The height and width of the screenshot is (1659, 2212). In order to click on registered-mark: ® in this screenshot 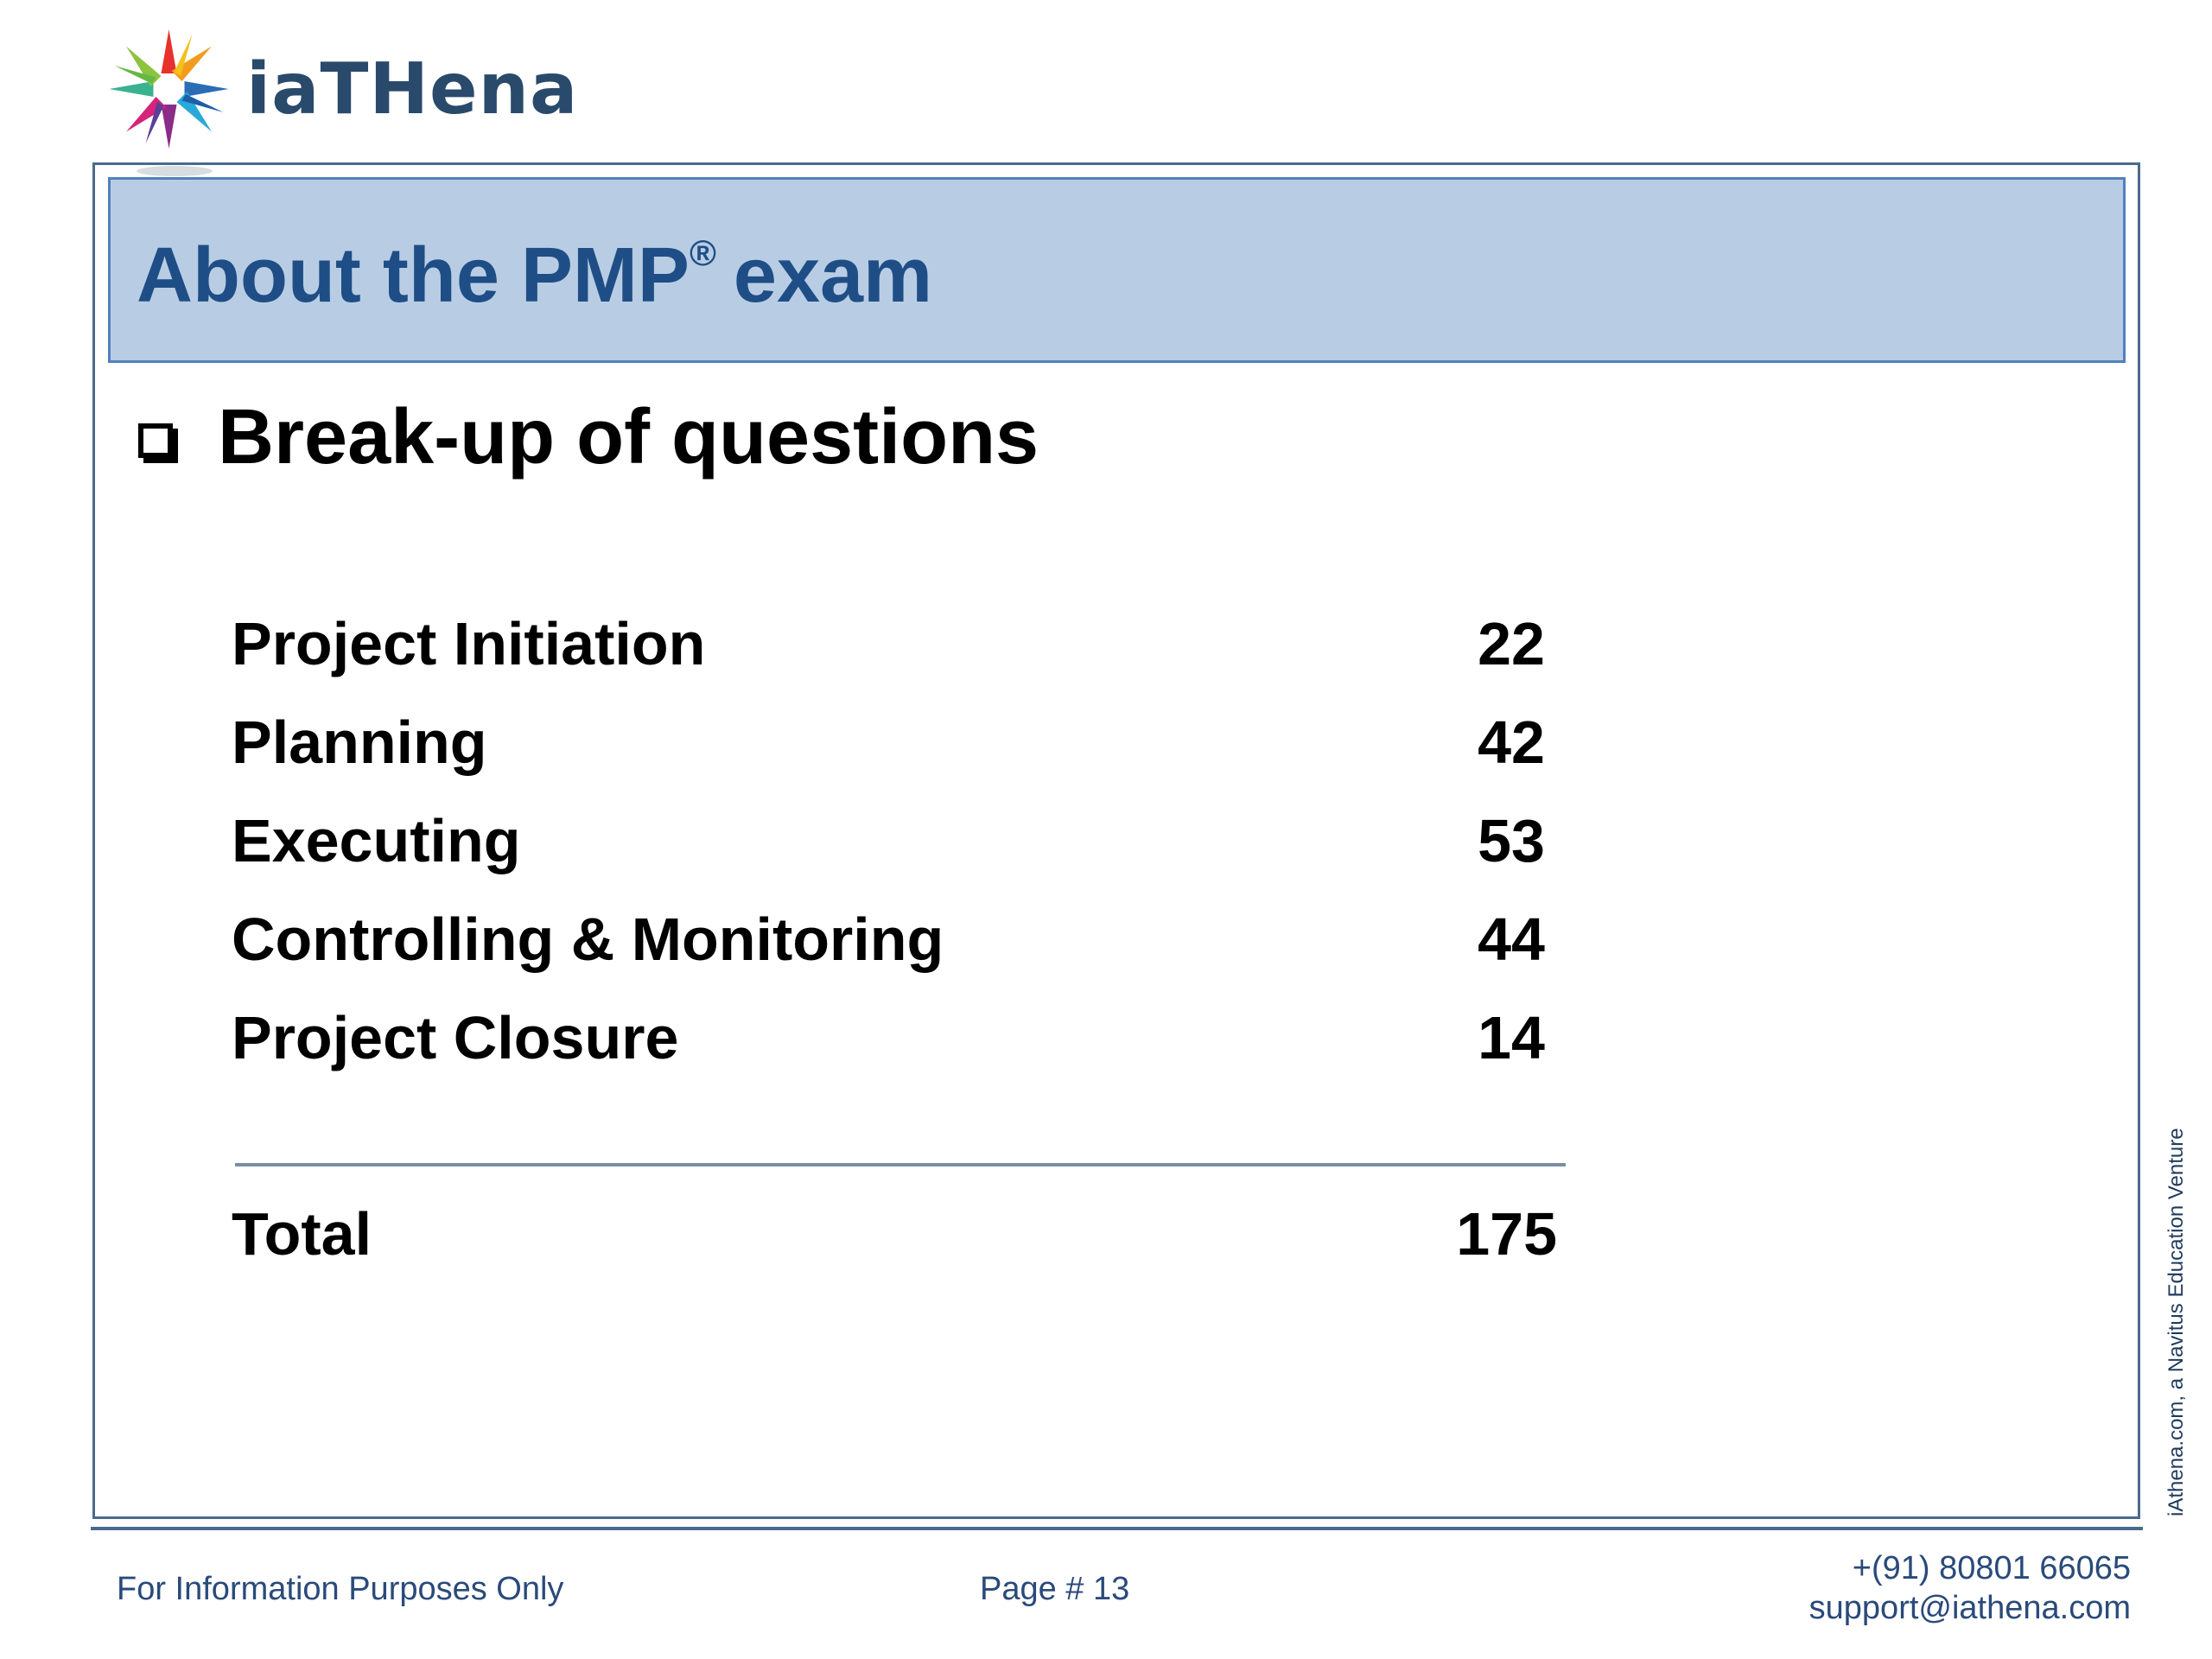, I will do `click(702, 252)`.